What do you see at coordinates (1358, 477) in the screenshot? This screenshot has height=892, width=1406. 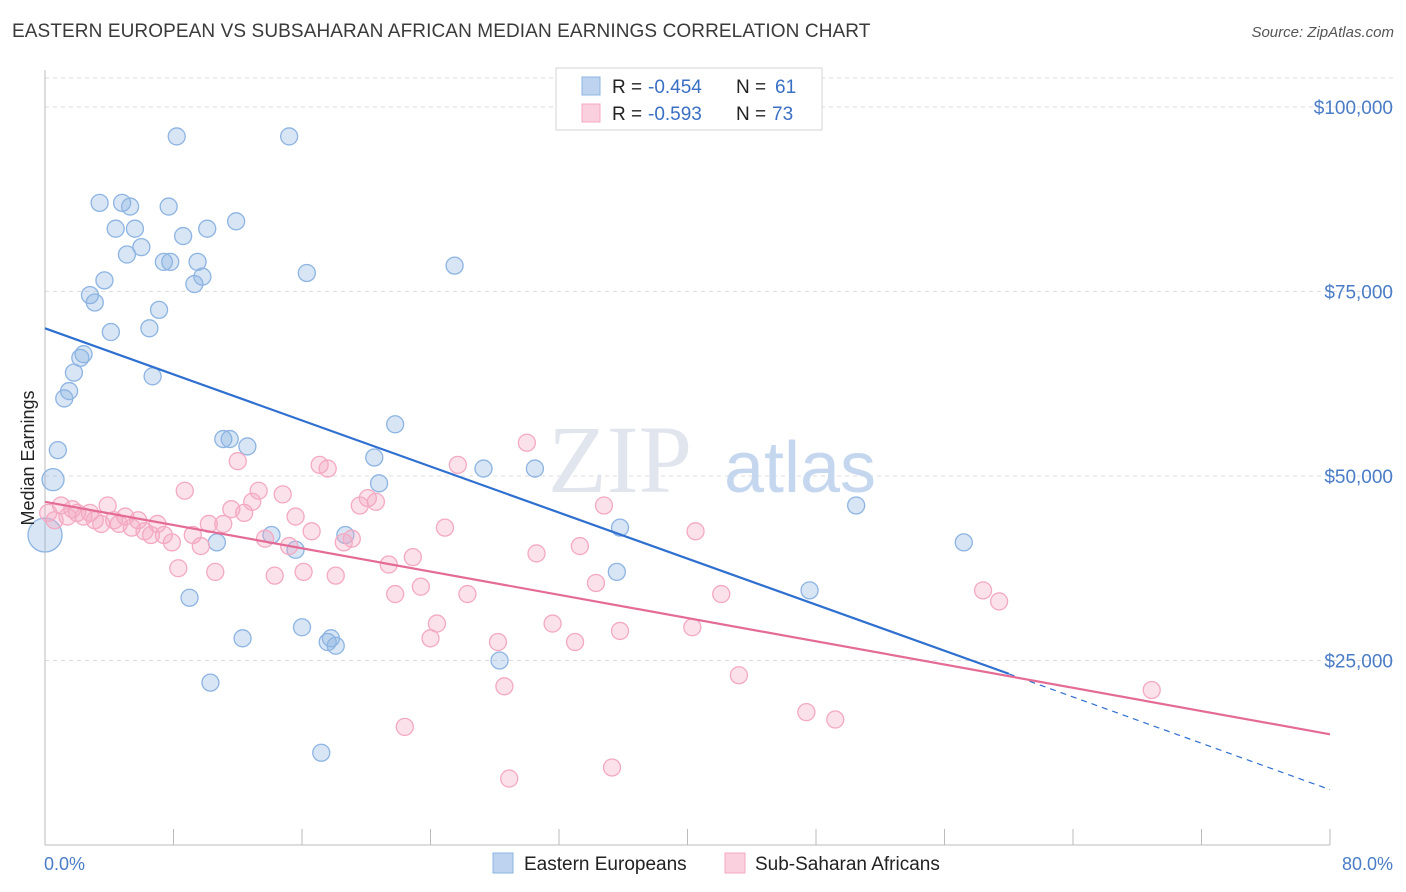 I see `y-tick-label-1: $50,000` at bounding box center [1358, 477].